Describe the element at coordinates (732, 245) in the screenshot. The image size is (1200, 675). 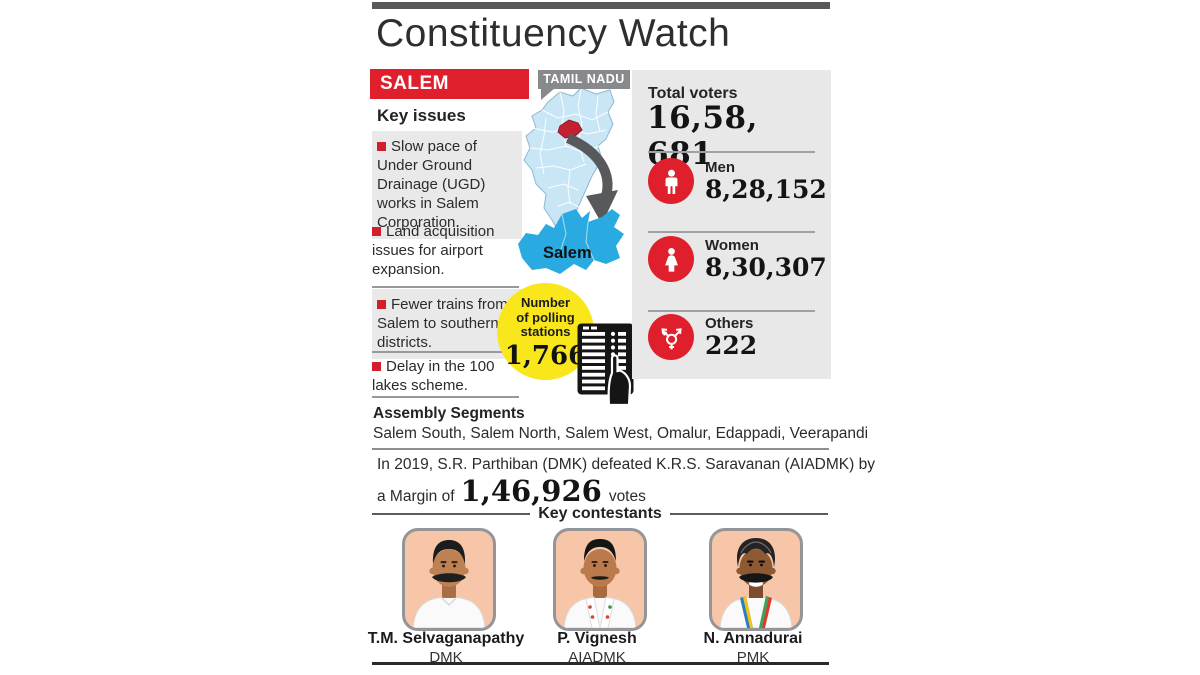
I see `voter-group-label: Women` at that location.